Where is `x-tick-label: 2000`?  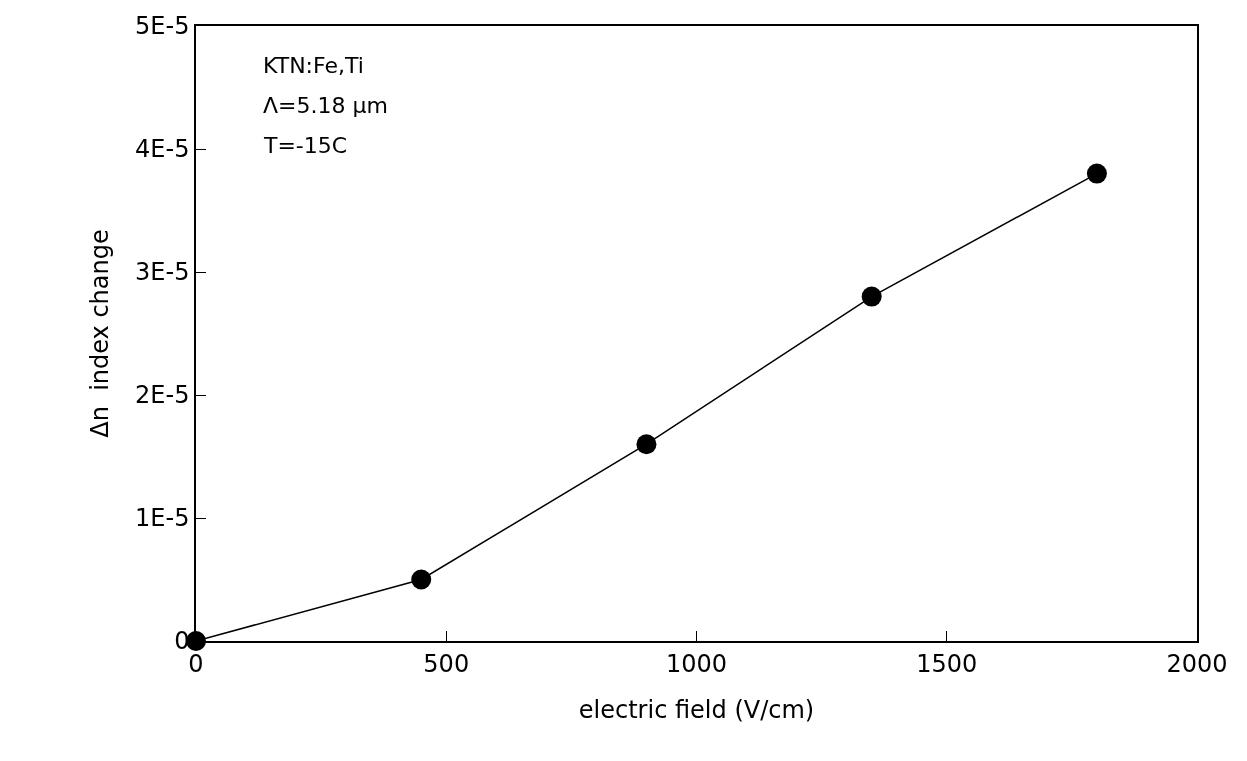
x-tick-label: 2000 is located at coordinates (1197, 663).